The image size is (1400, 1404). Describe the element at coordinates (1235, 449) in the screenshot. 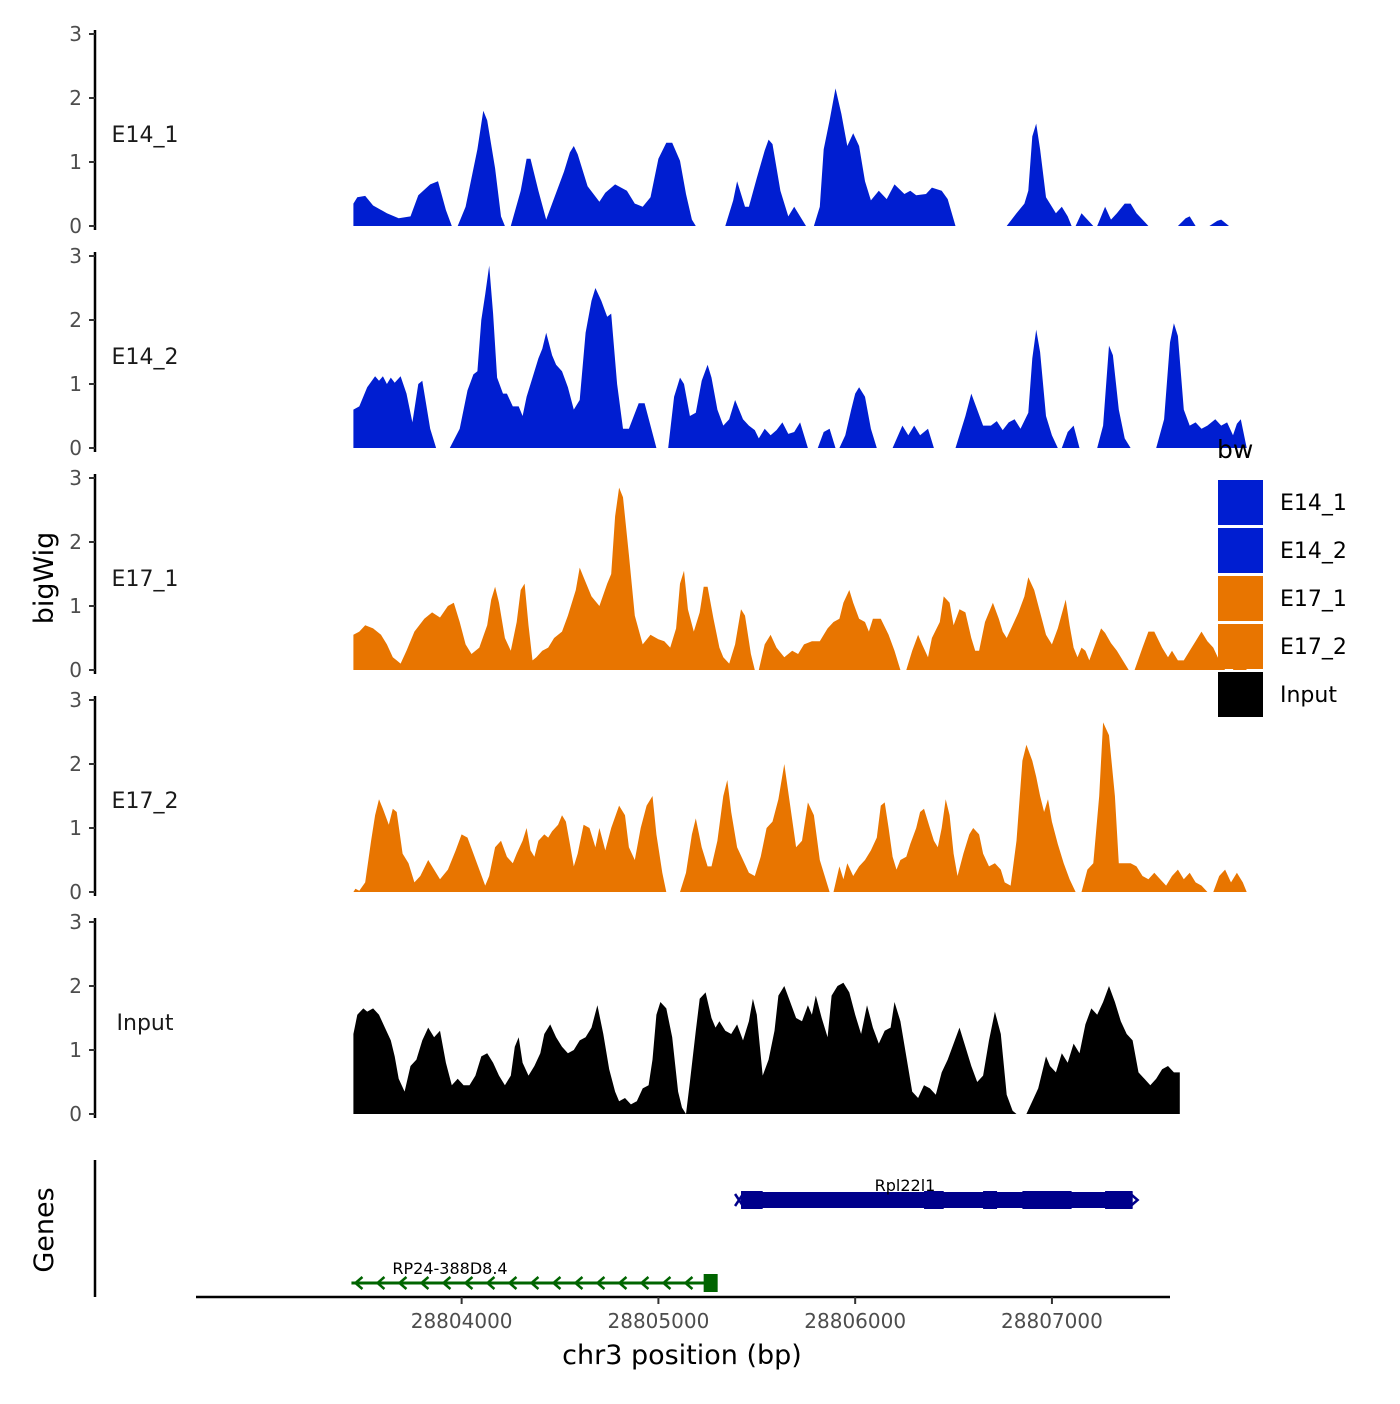

I see `legend-title: bw` at that location.